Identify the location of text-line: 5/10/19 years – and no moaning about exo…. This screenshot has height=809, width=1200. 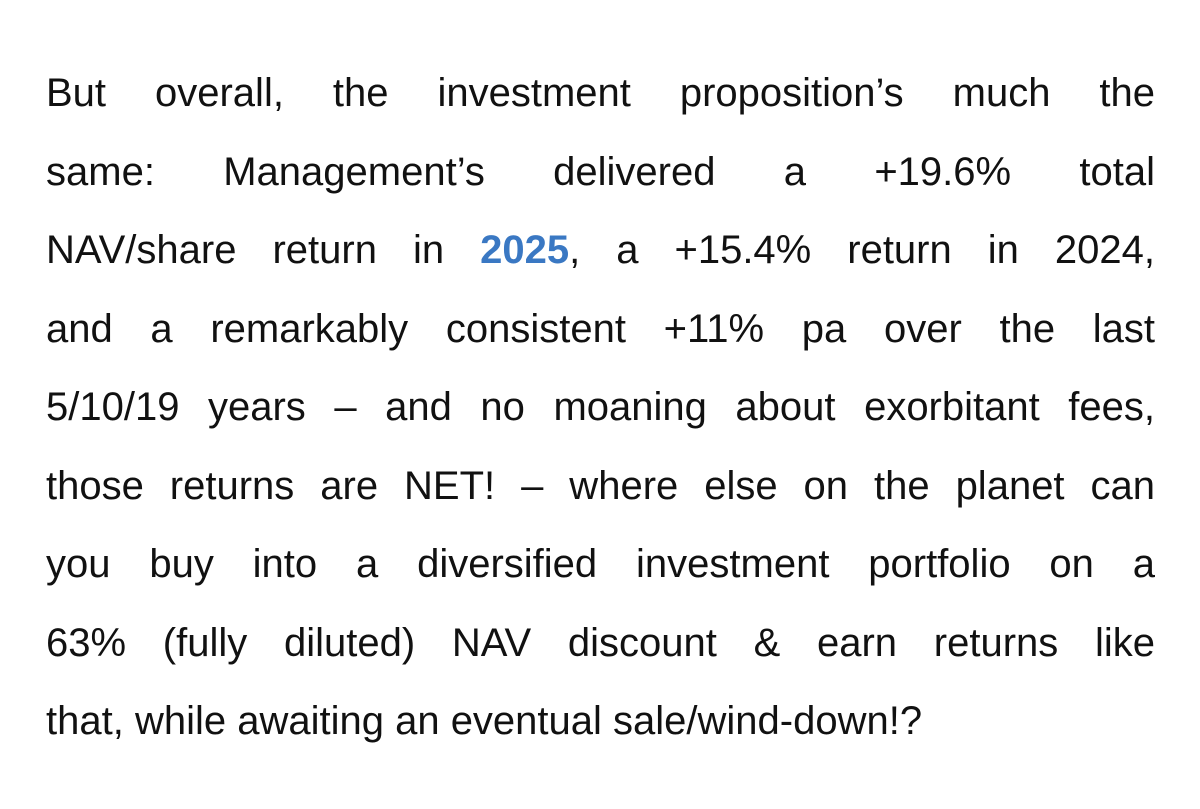
(600, 407).